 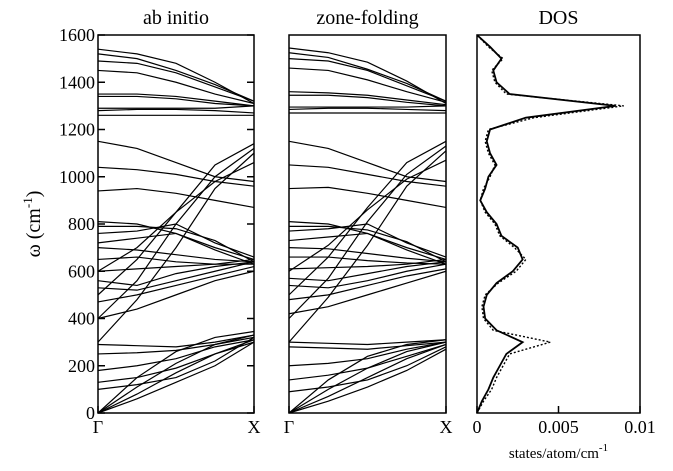 I want to click on y-axis-label-part: -1, so click(x=27, y=202).